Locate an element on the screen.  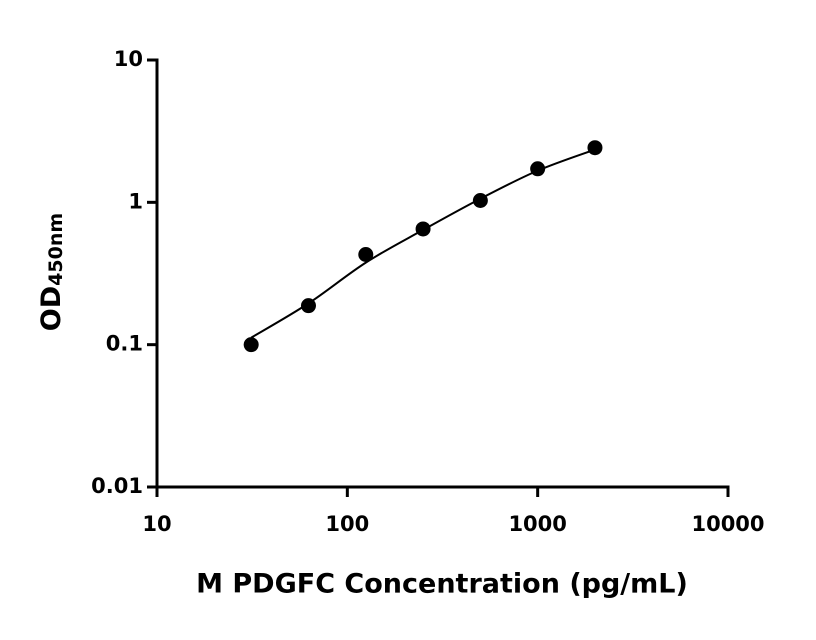
y-axis-title: OD450nm is located at coordinates (51, 272).